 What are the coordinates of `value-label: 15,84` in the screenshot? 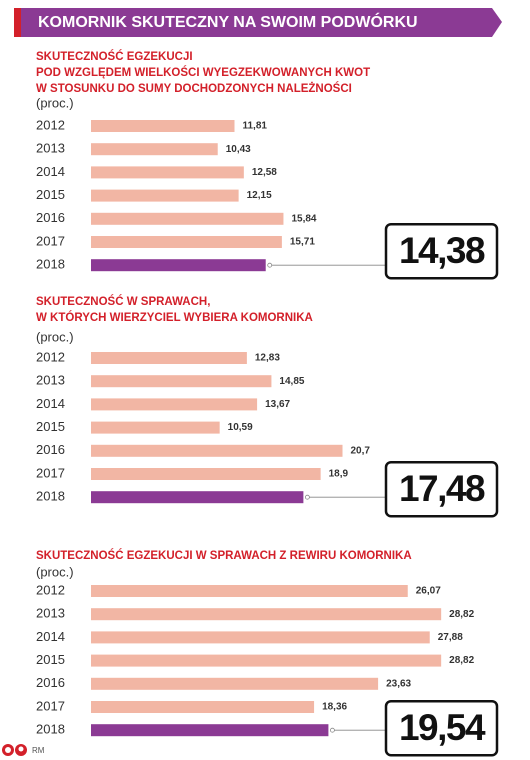 It's located at (303, 218).